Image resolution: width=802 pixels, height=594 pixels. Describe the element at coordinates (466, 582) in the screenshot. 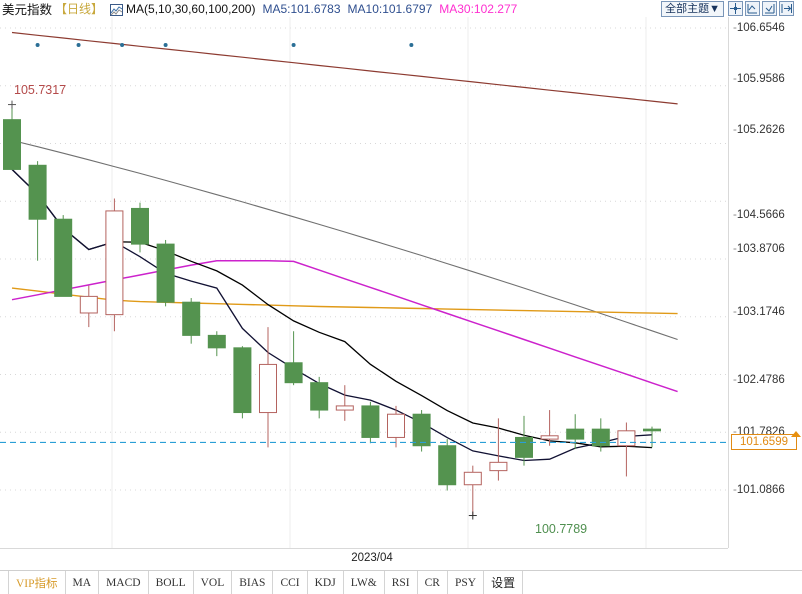

I see `indicator-button-psy: PSY` at that location.